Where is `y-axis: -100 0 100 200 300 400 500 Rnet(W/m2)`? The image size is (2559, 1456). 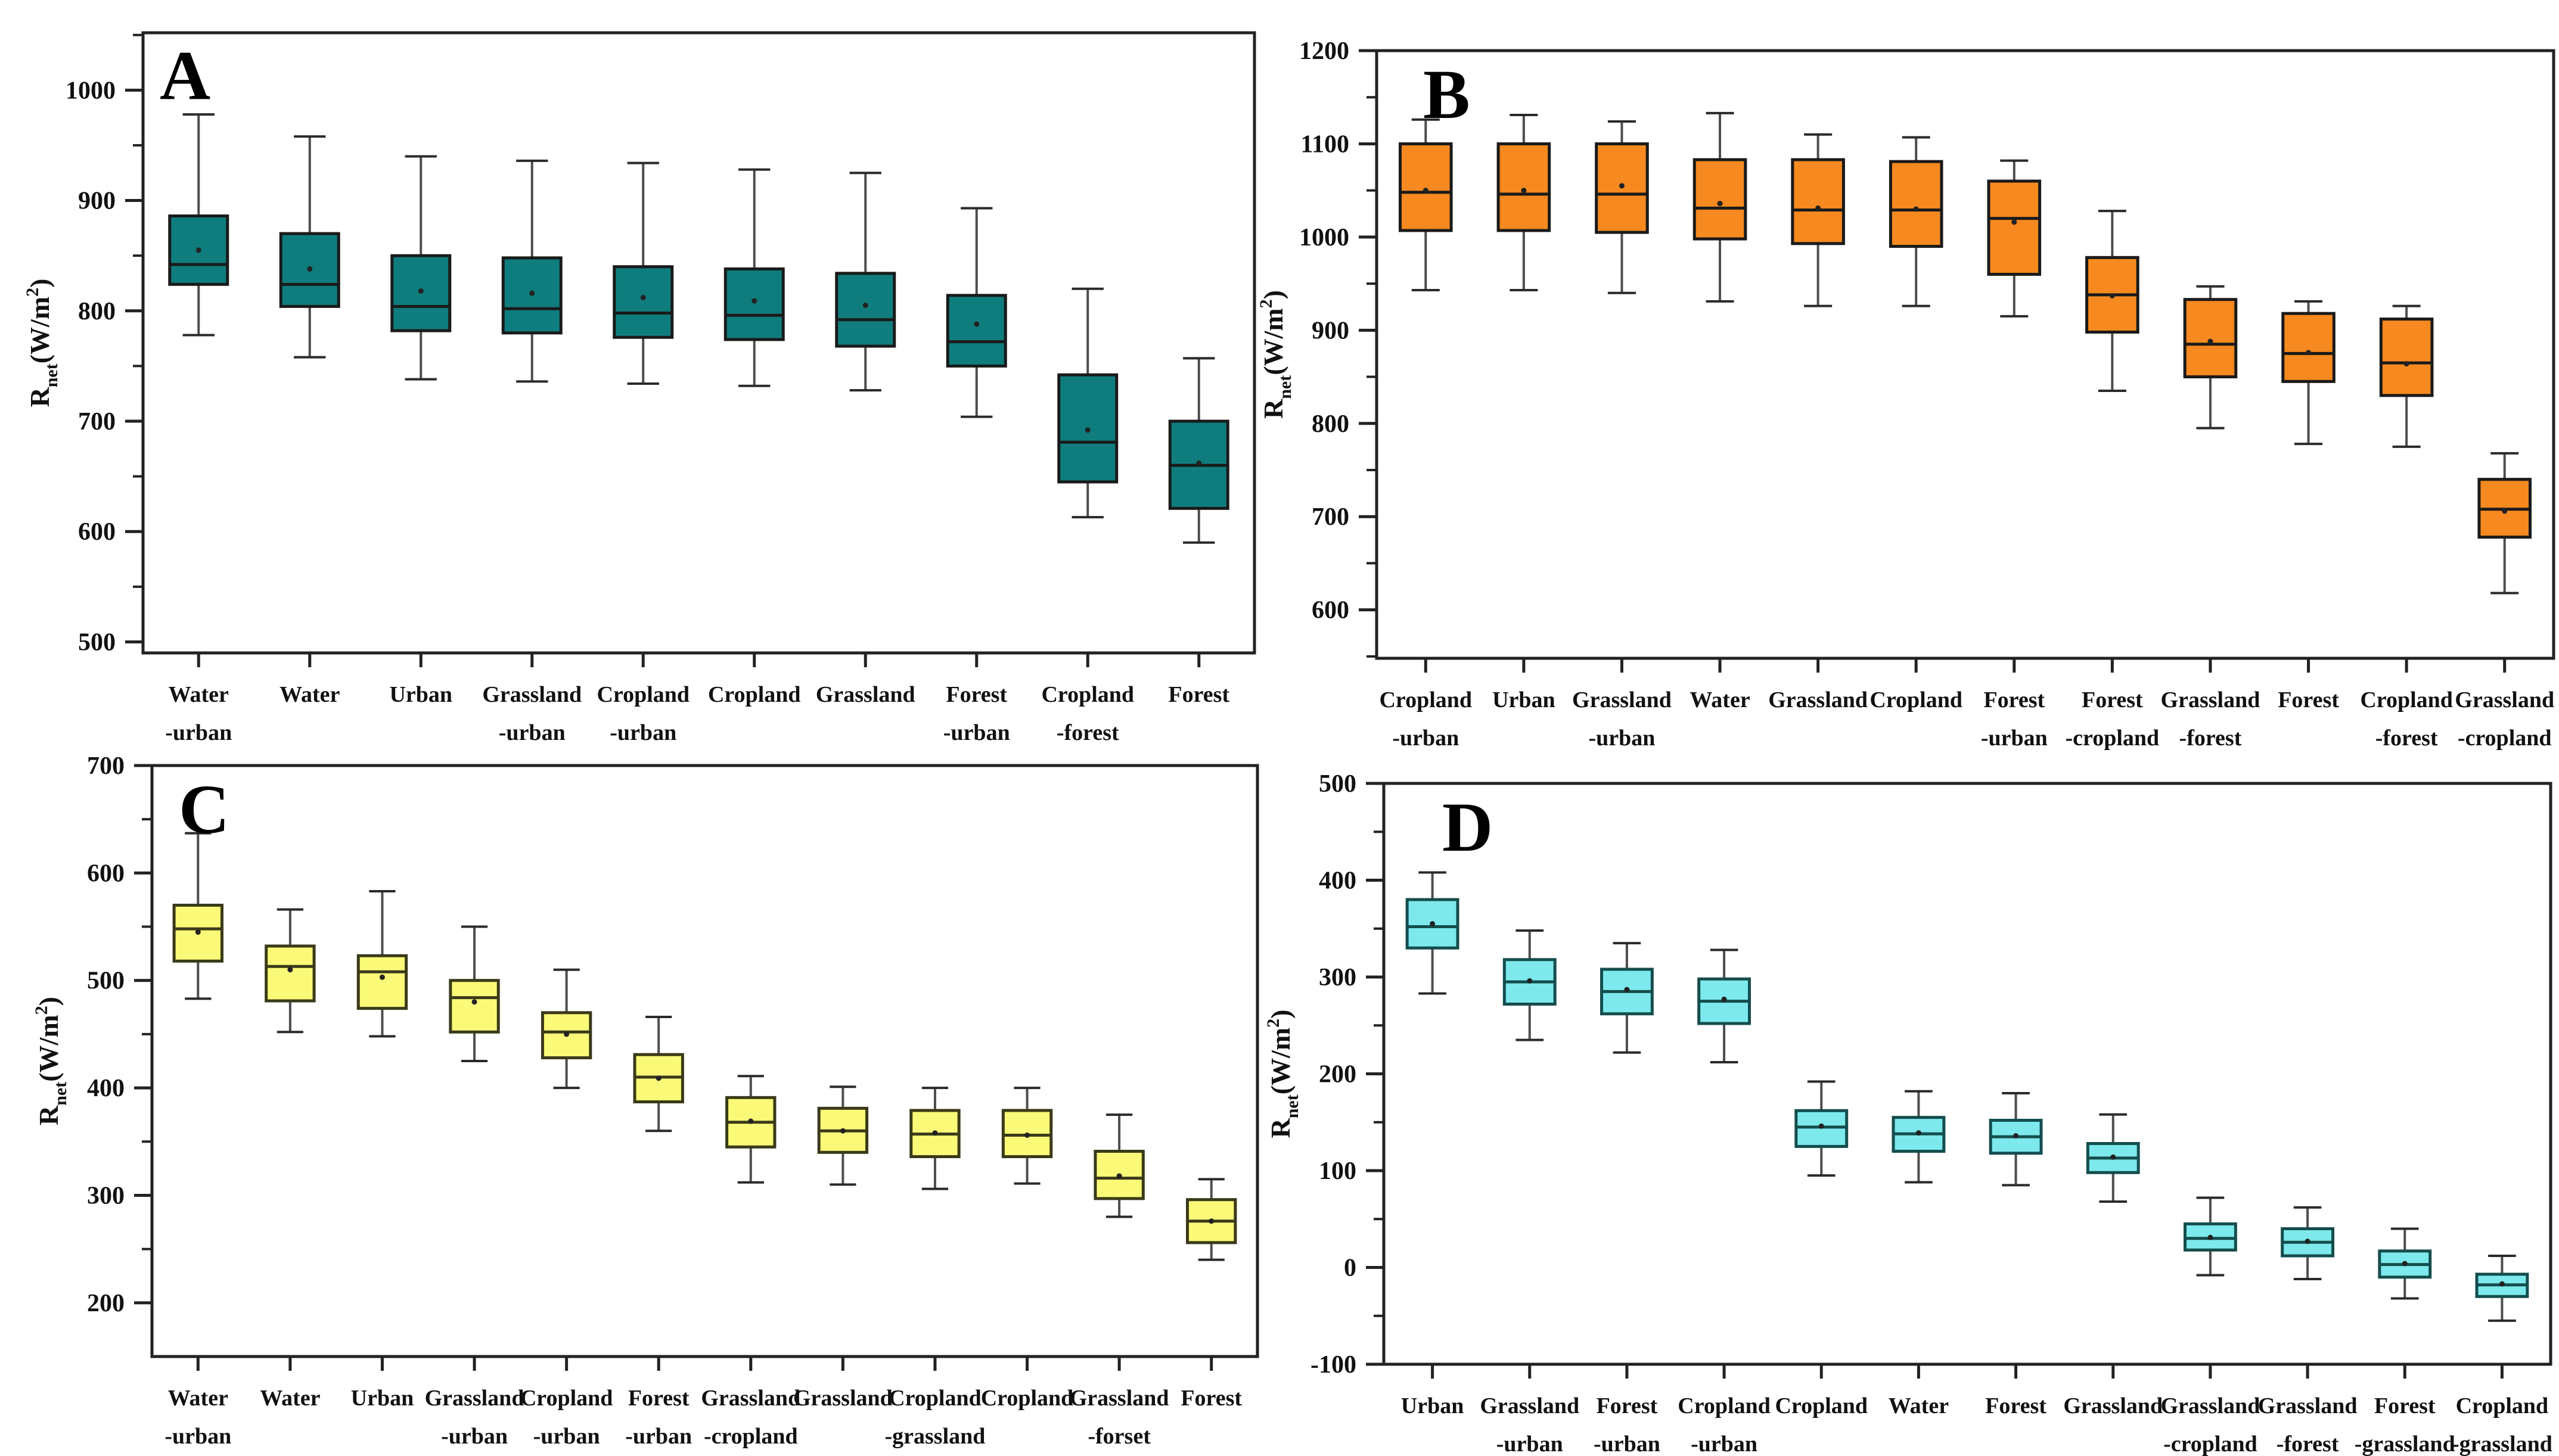
y-axis: -100 0 100 200 300 400 500 Rnet(W/m2) is located at coordinates (1323, 1074).